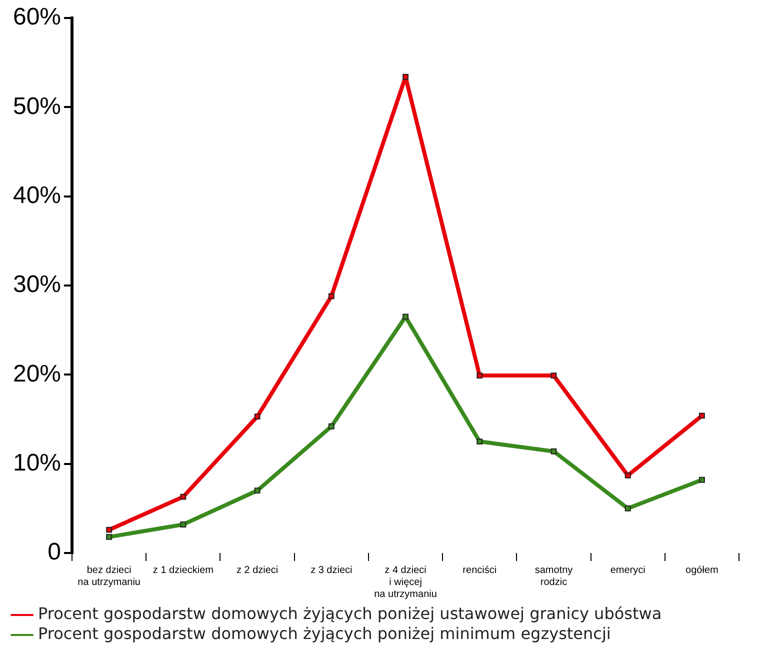 Image resolution: width=769 pixels, height=663 pixels. What do you see at coordinates (324, 634) in the screenshot?
I see `legend-label: Procent gospodarstw domowych żyjących poniżej minimum egzystencji` at bounding box center [324, 634].